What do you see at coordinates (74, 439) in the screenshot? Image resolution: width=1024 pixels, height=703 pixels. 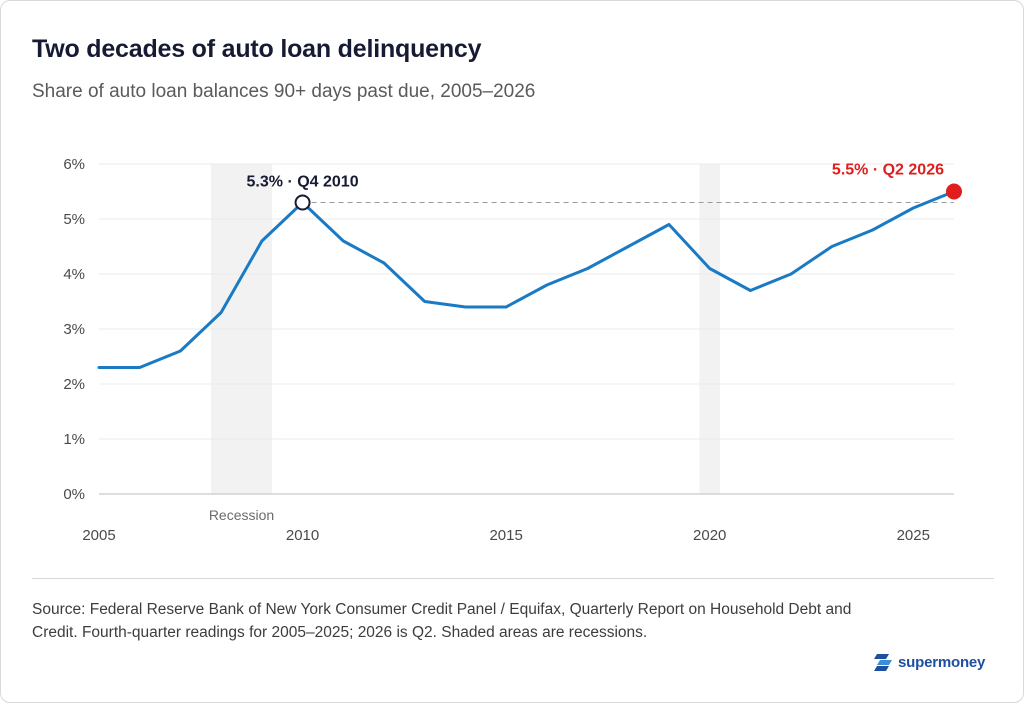 I see `y-tick-label: 1%` at bounding box center [74, 439].